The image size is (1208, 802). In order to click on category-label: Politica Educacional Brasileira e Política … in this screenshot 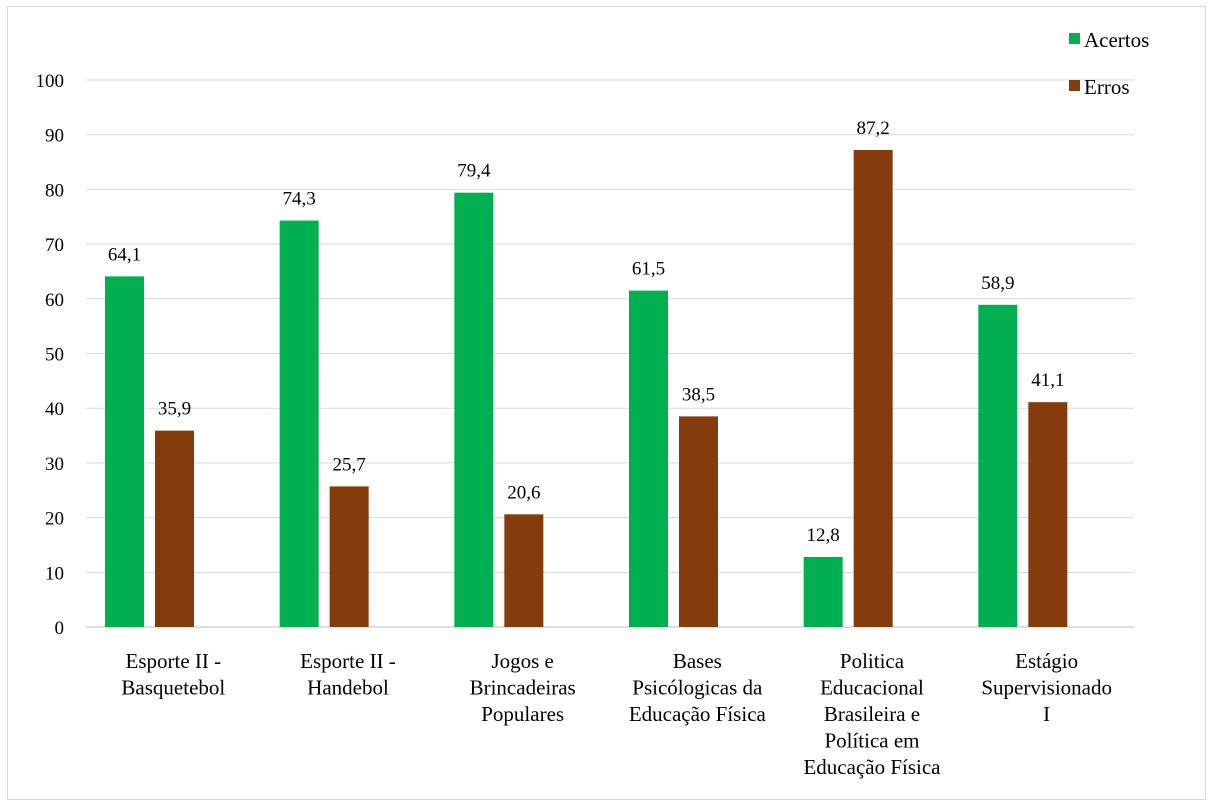, I will do `click(872, 714)`.